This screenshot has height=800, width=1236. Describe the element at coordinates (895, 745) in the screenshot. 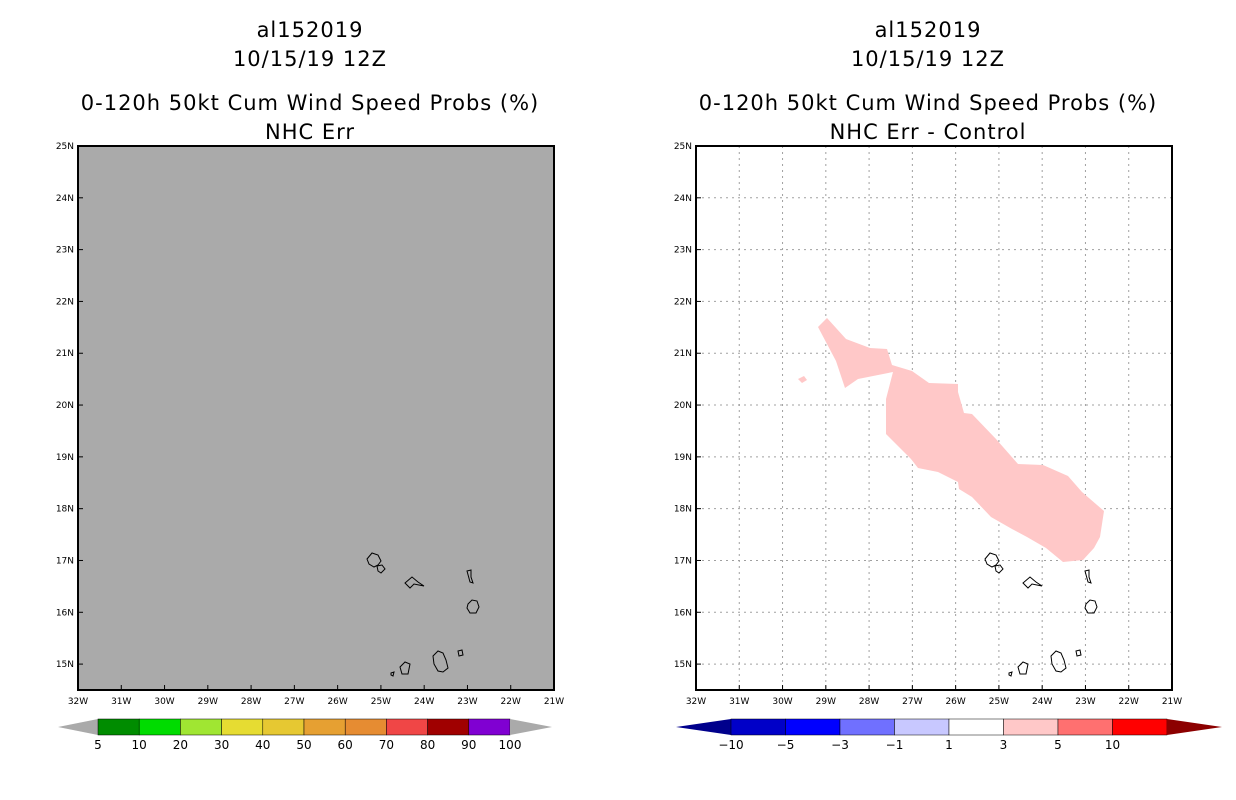

I see `colorbar-label: −1` at that location.